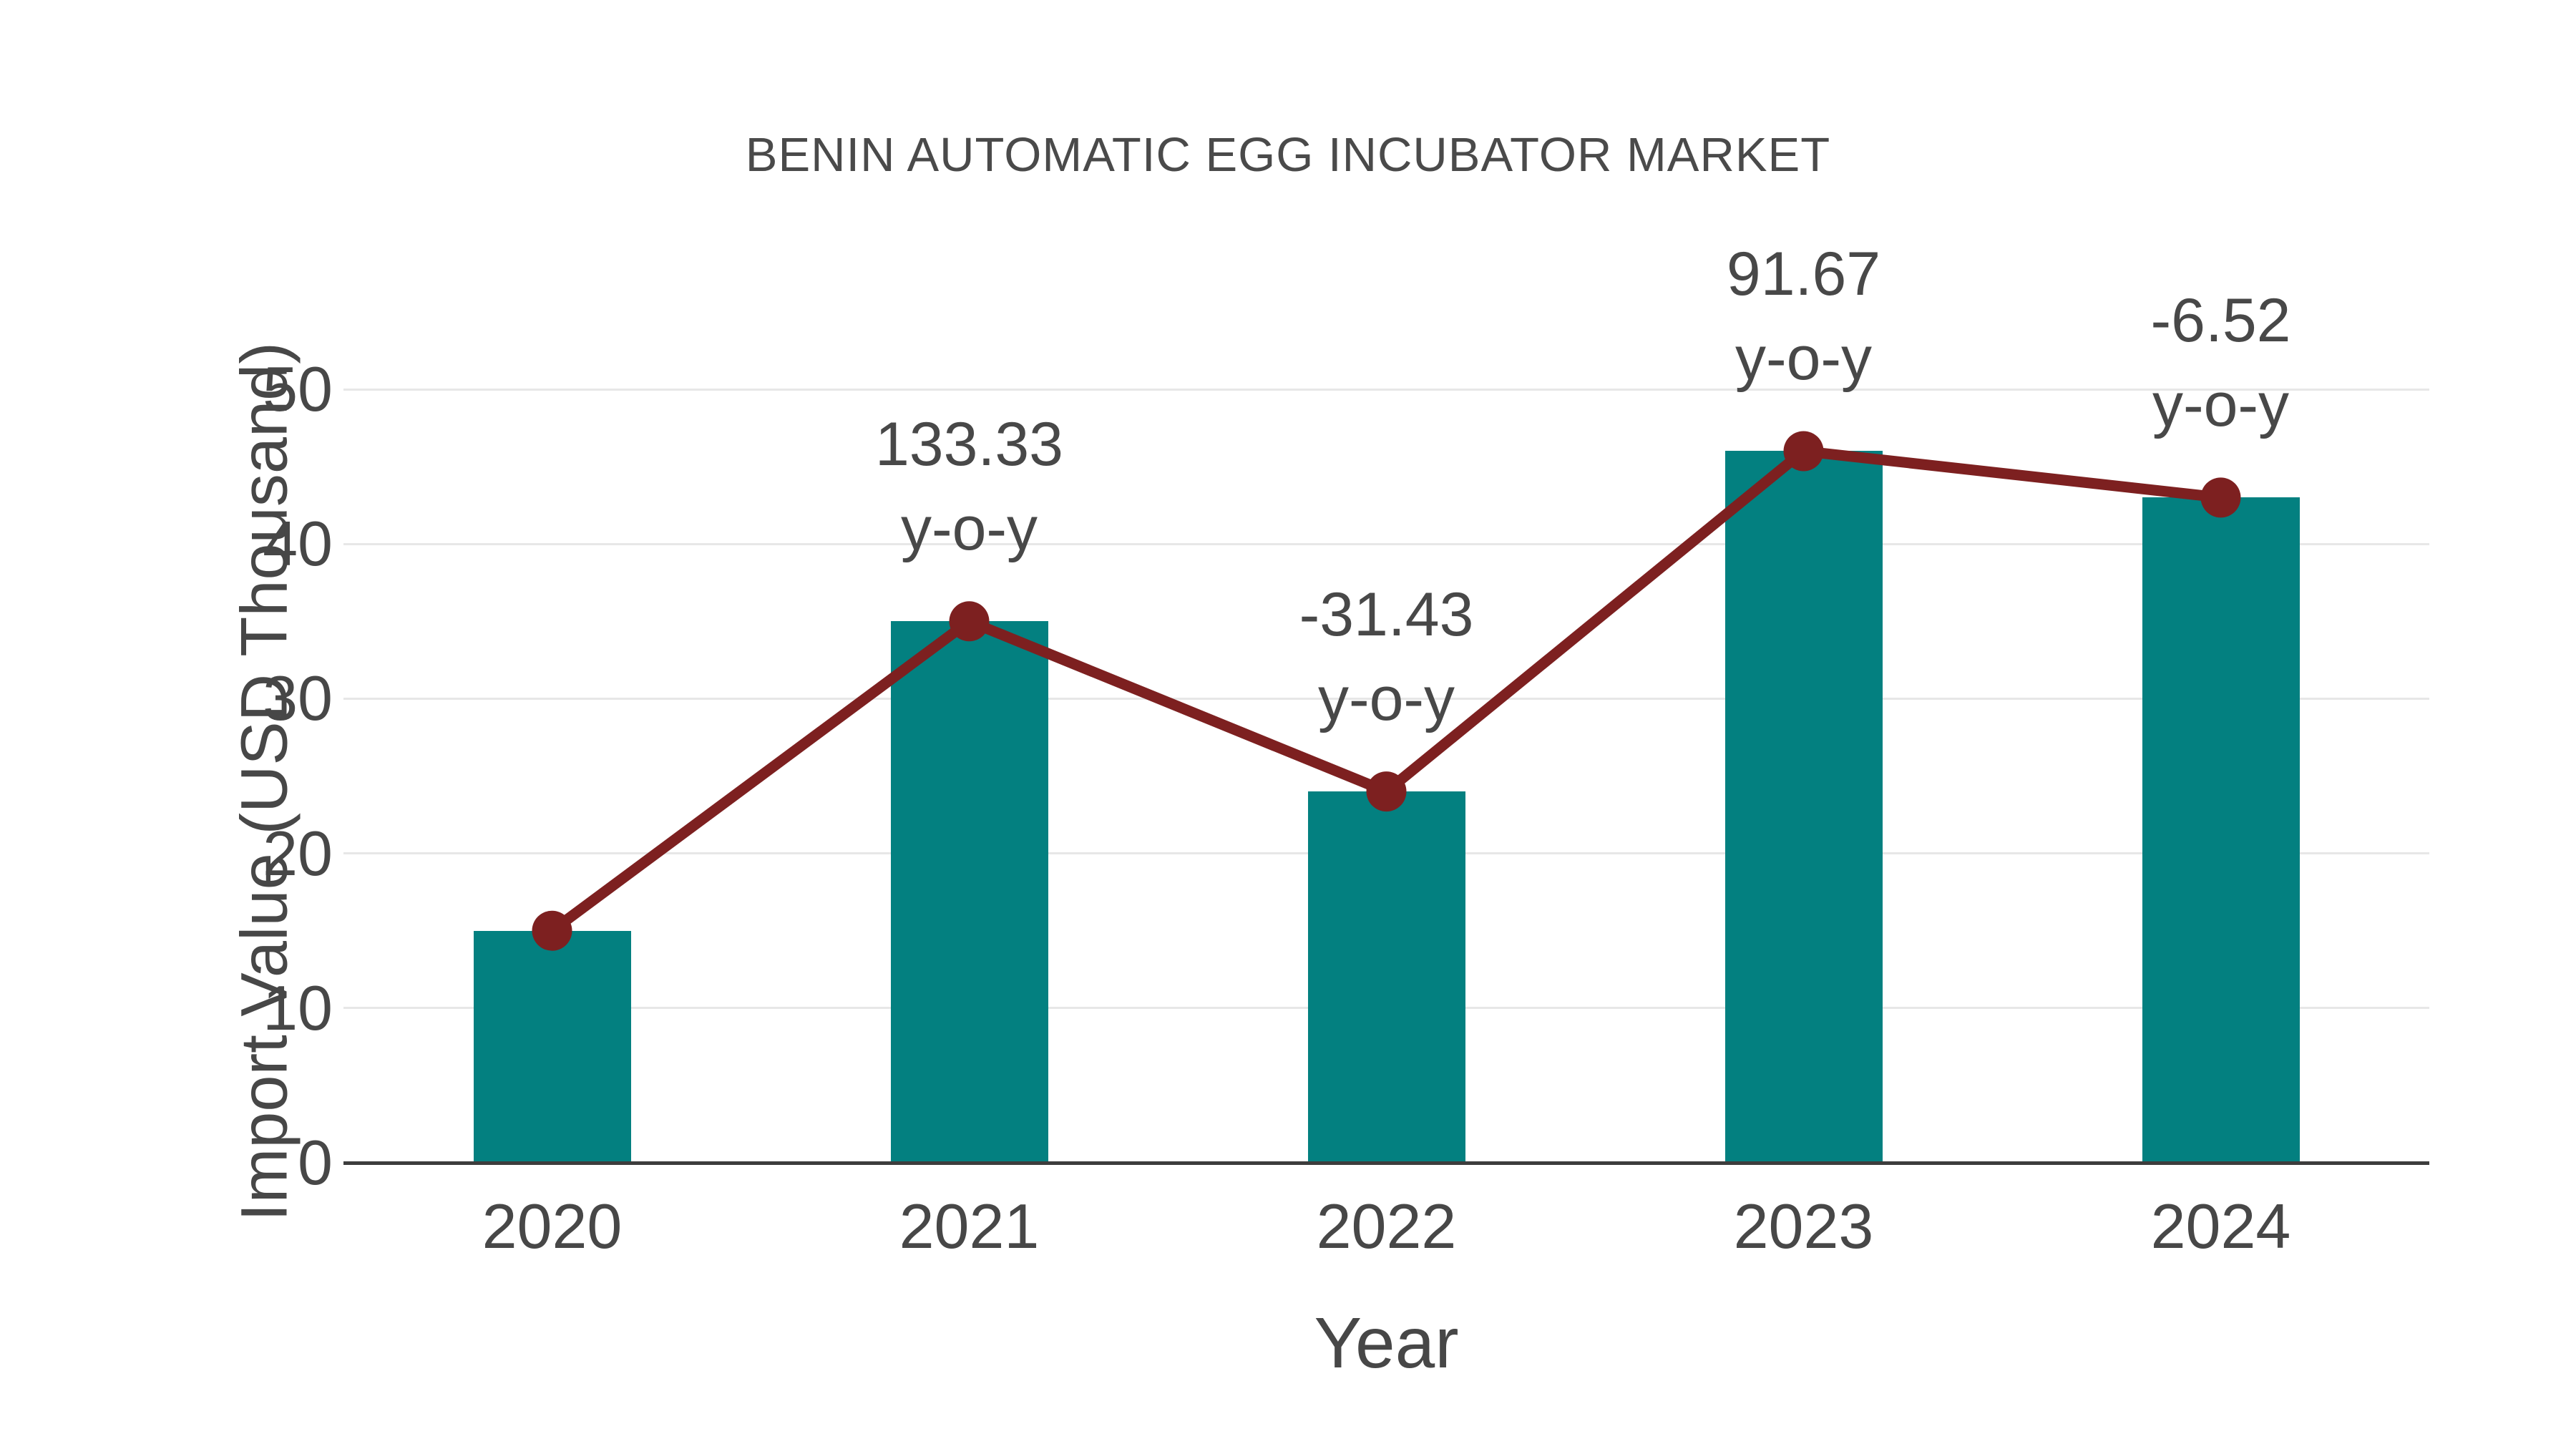 This screenshot has height=1449, width=2576. Describe the element at coordinates (298, 389) in the screenshot. I see `y-tick-50: 50` at that location.